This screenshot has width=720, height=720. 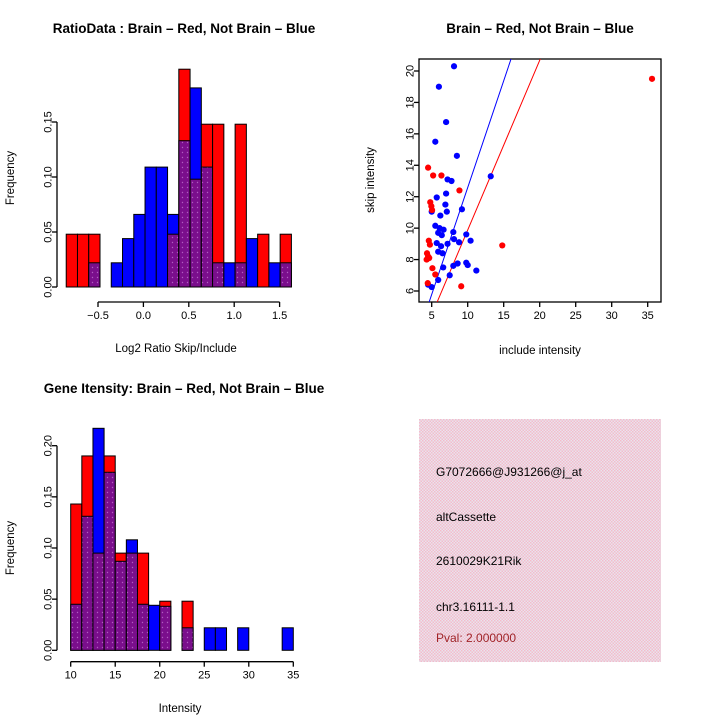 I want to click on y-tick-label: 6, so click(x=411, y=291).